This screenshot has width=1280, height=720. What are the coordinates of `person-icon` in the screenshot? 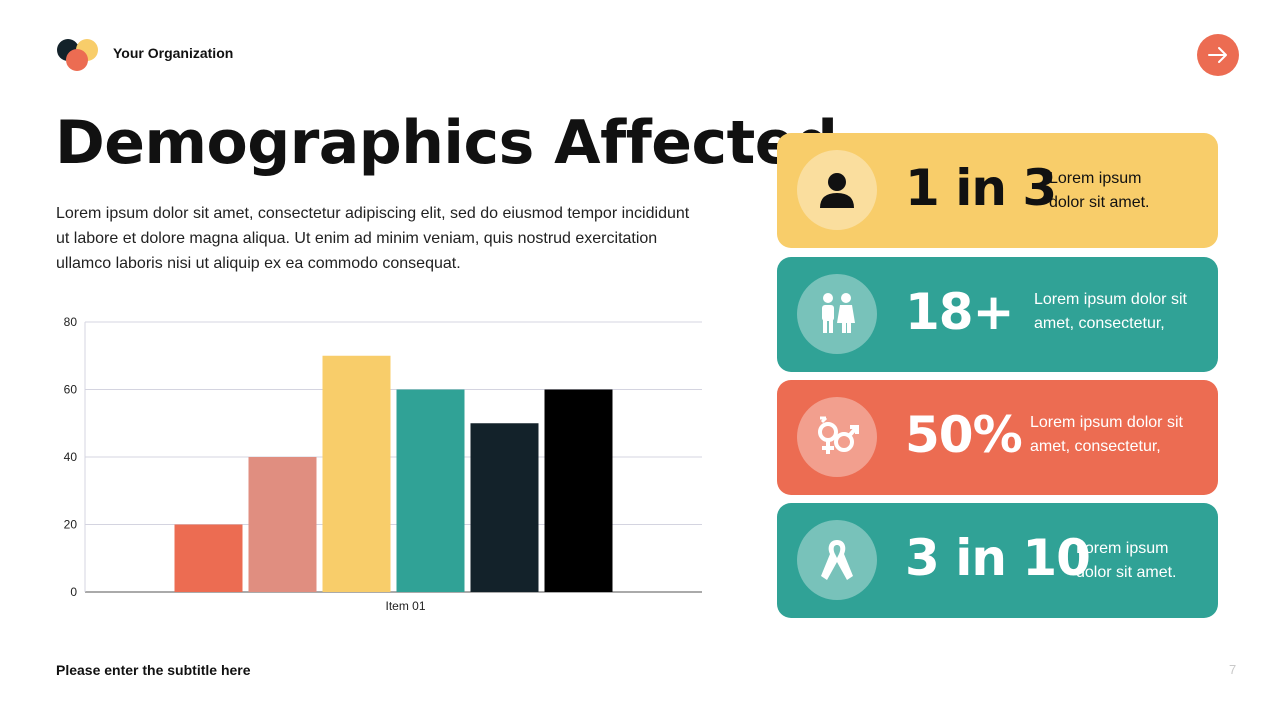 It's located at (837, 190).